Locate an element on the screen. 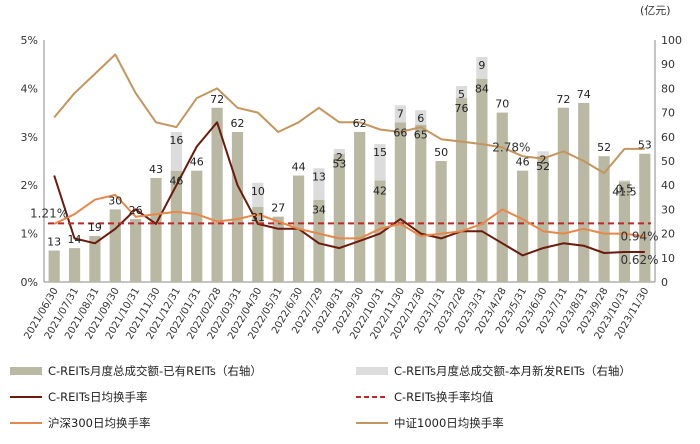  bar-existing-label: 74 is located at coordinates (584, 94).